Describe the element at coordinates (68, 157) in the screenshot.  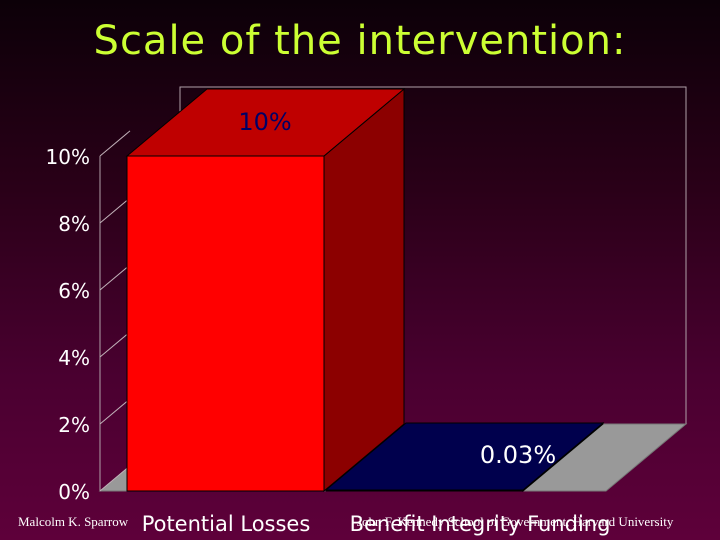
I see `chart-y-tick-label: 10%` at that location.